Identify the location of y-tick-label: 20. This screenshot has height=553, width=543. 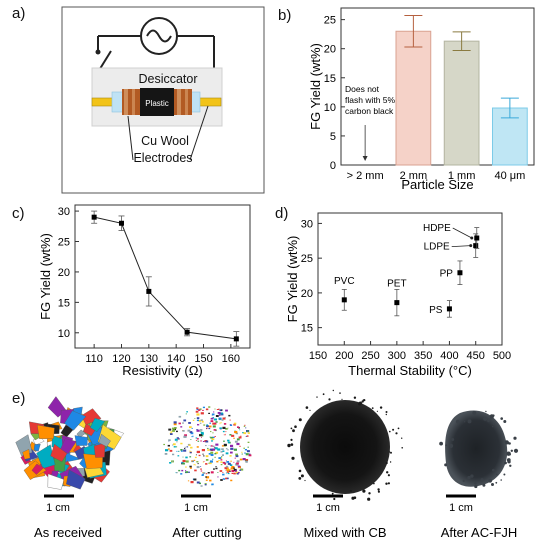
(330, 50).